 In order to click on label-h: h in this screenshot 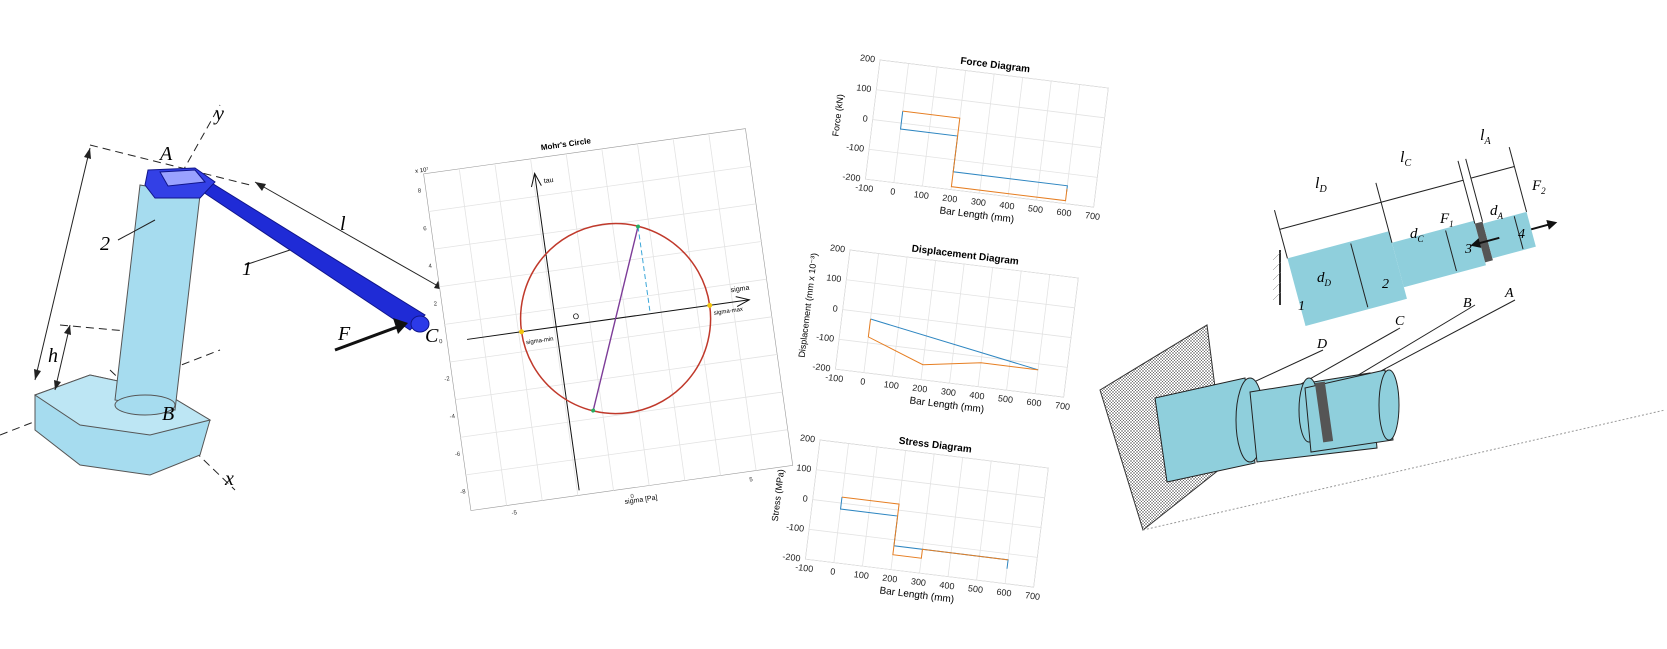, I will do `click(53, 356)`.